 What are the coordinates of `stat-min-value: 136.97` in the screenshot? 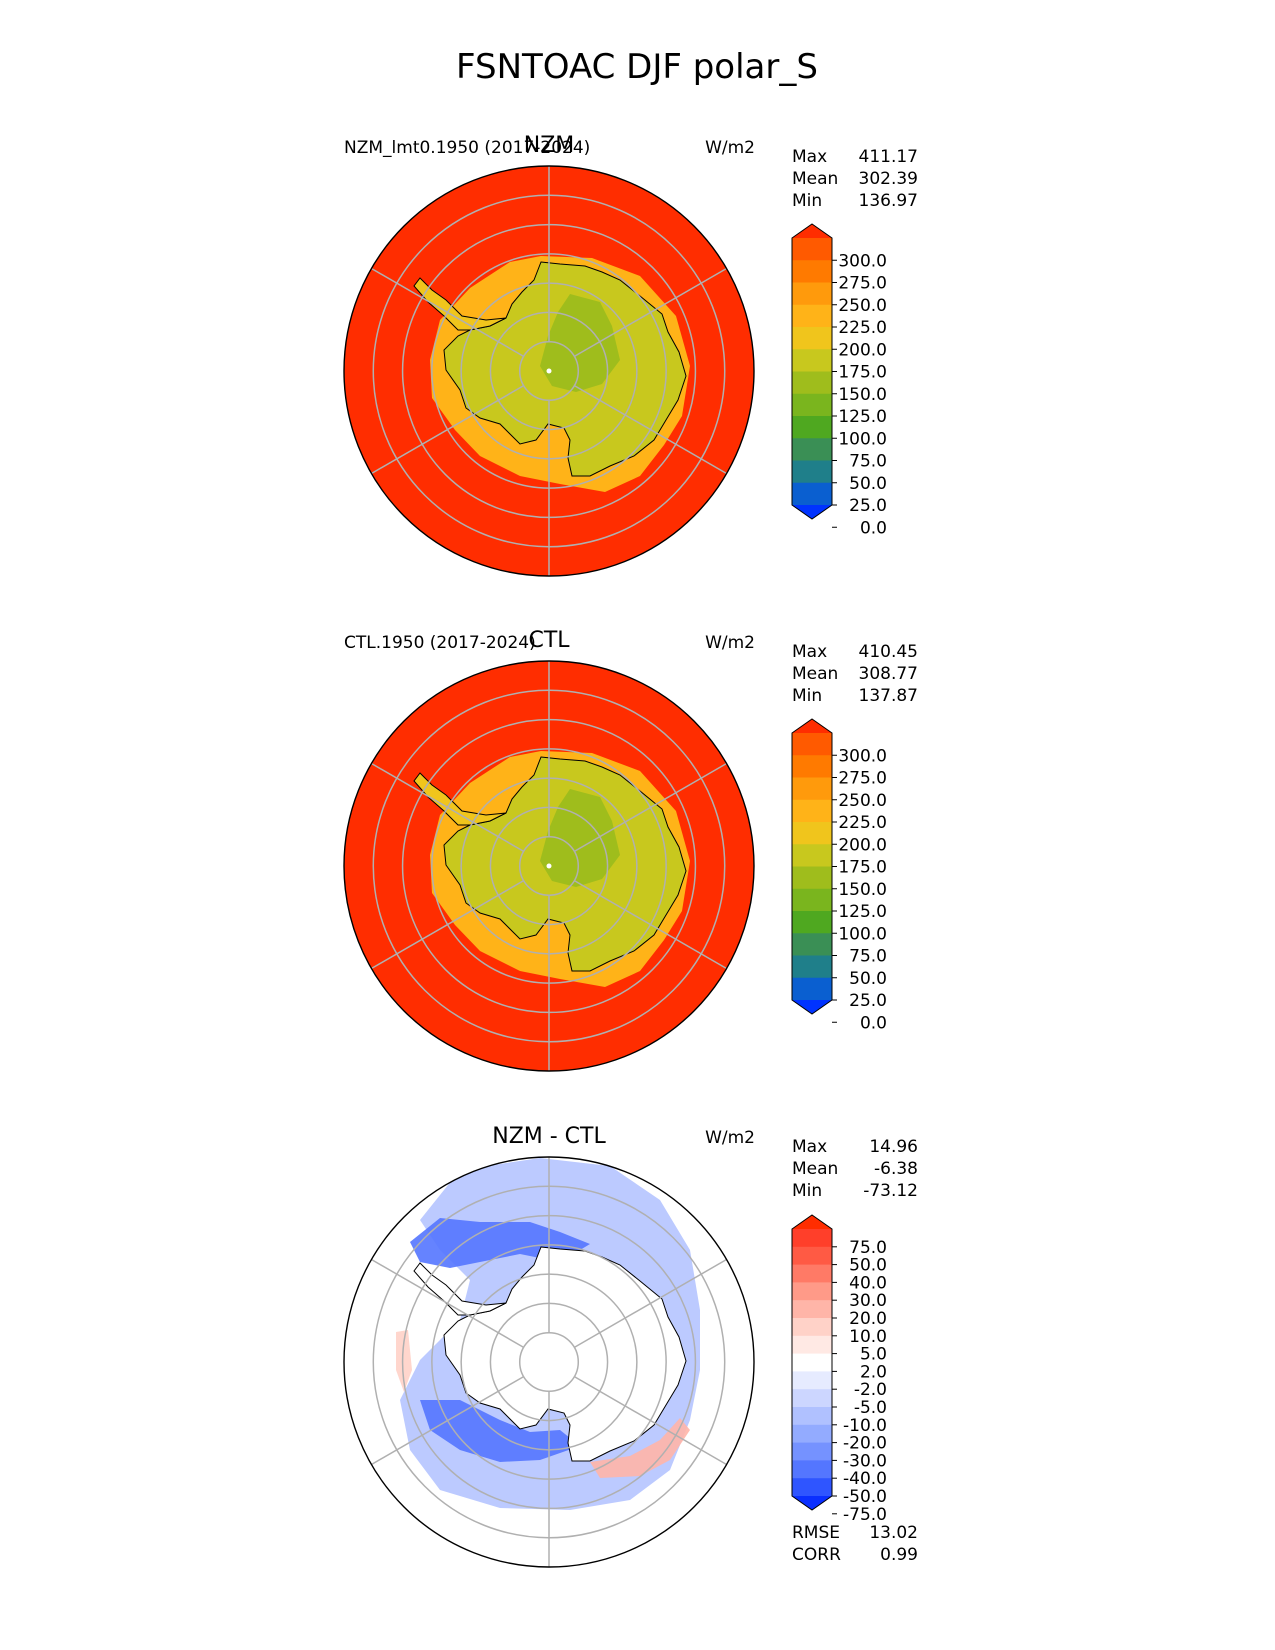 It's located at (888, 201).